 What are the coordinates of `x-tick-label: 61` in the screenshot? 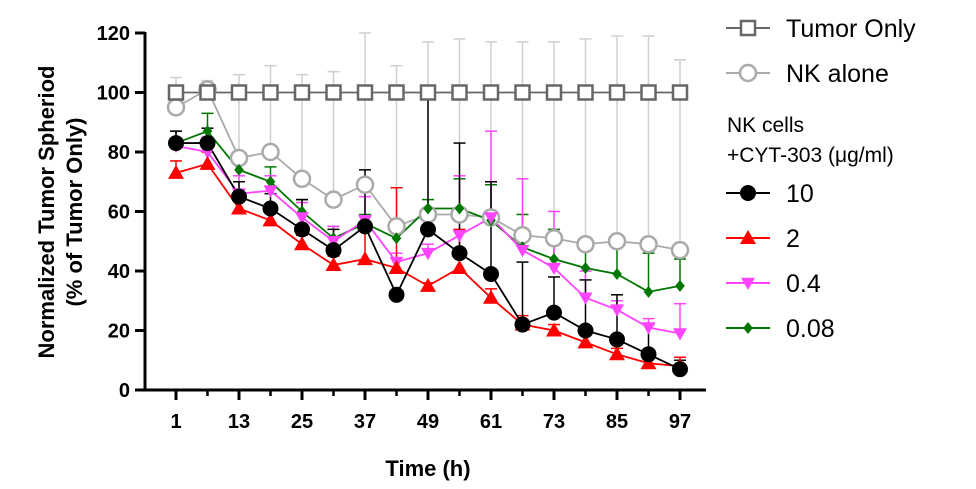 It's located at (491, 422).